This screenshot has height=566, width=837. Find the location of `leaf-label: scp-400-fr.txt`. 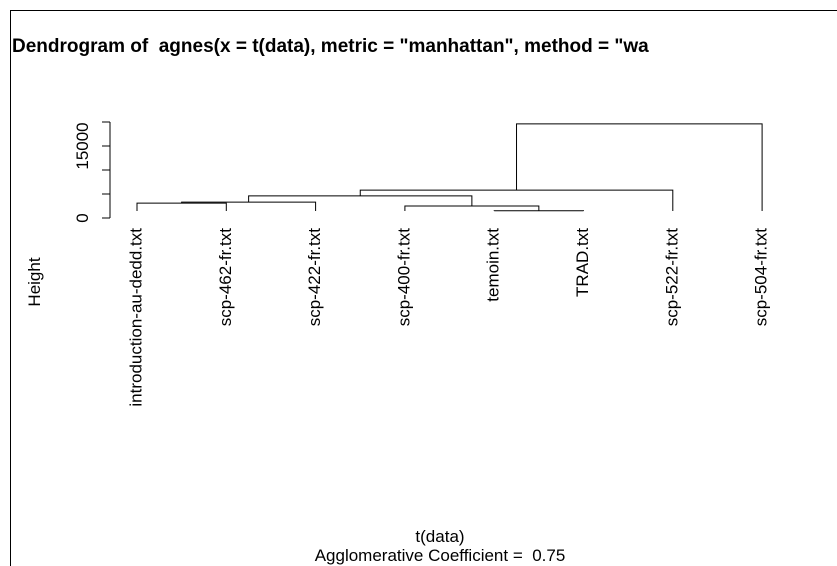

leaf-label: scp-400-fr.txt is located at coordinates (403, 277).